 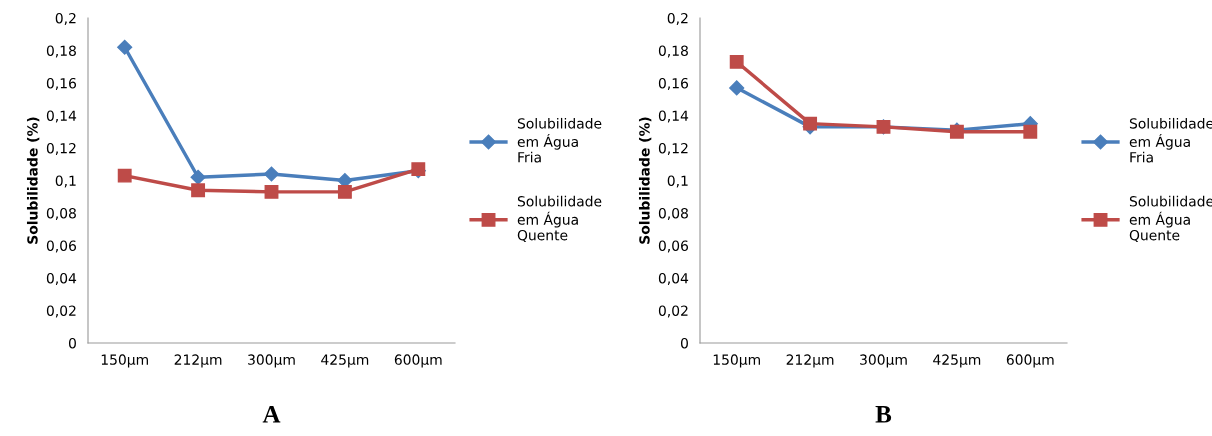 I want to click on legend-label: Solubilidade em Água Quente, so click(x=559, y=218).